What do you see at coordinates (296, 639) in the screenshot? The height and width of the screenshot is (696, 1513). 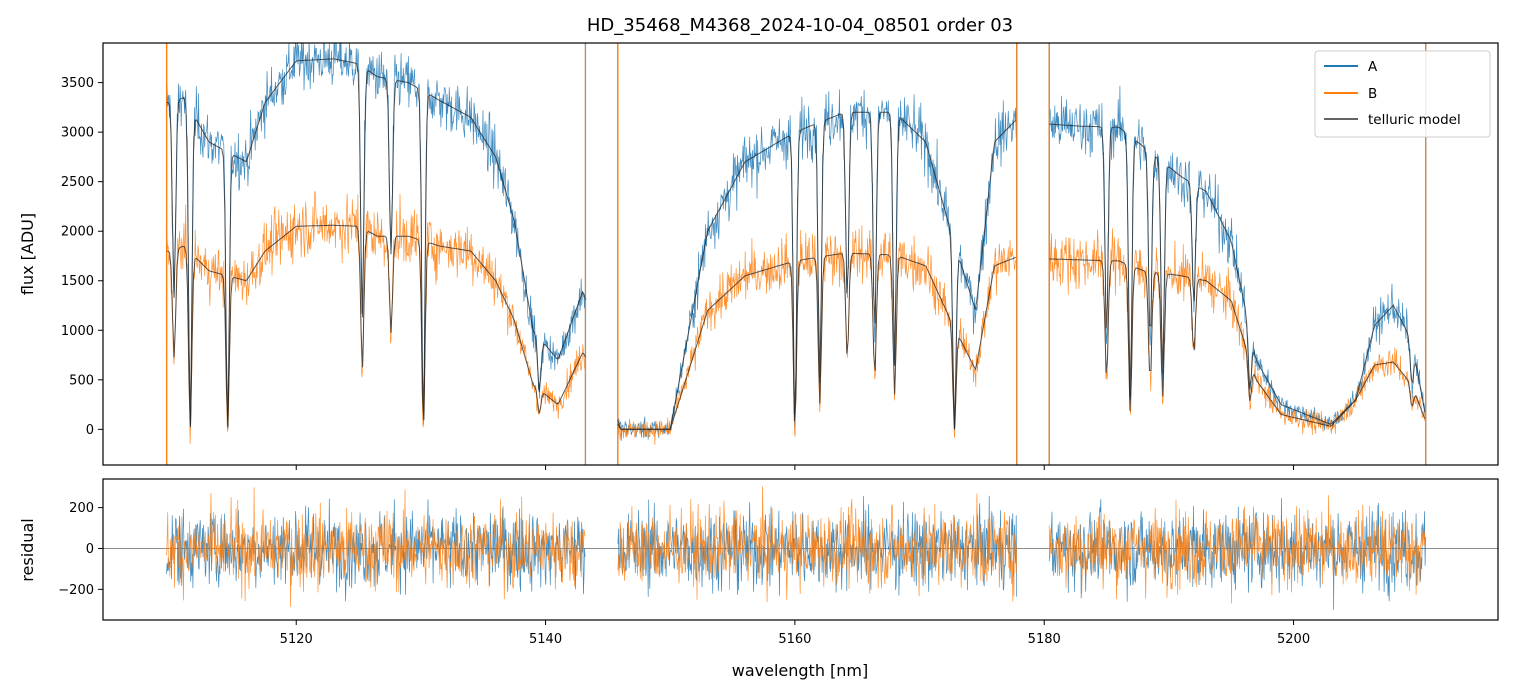 I see `residual-x-tick-label: 5120` at bounding box center [296, 639].